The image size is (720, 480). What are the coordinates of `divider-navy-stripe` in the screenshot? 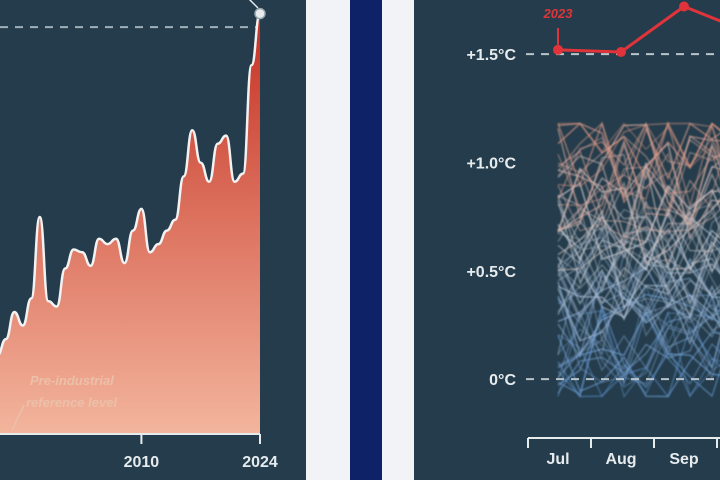 It's located at (366, 240).